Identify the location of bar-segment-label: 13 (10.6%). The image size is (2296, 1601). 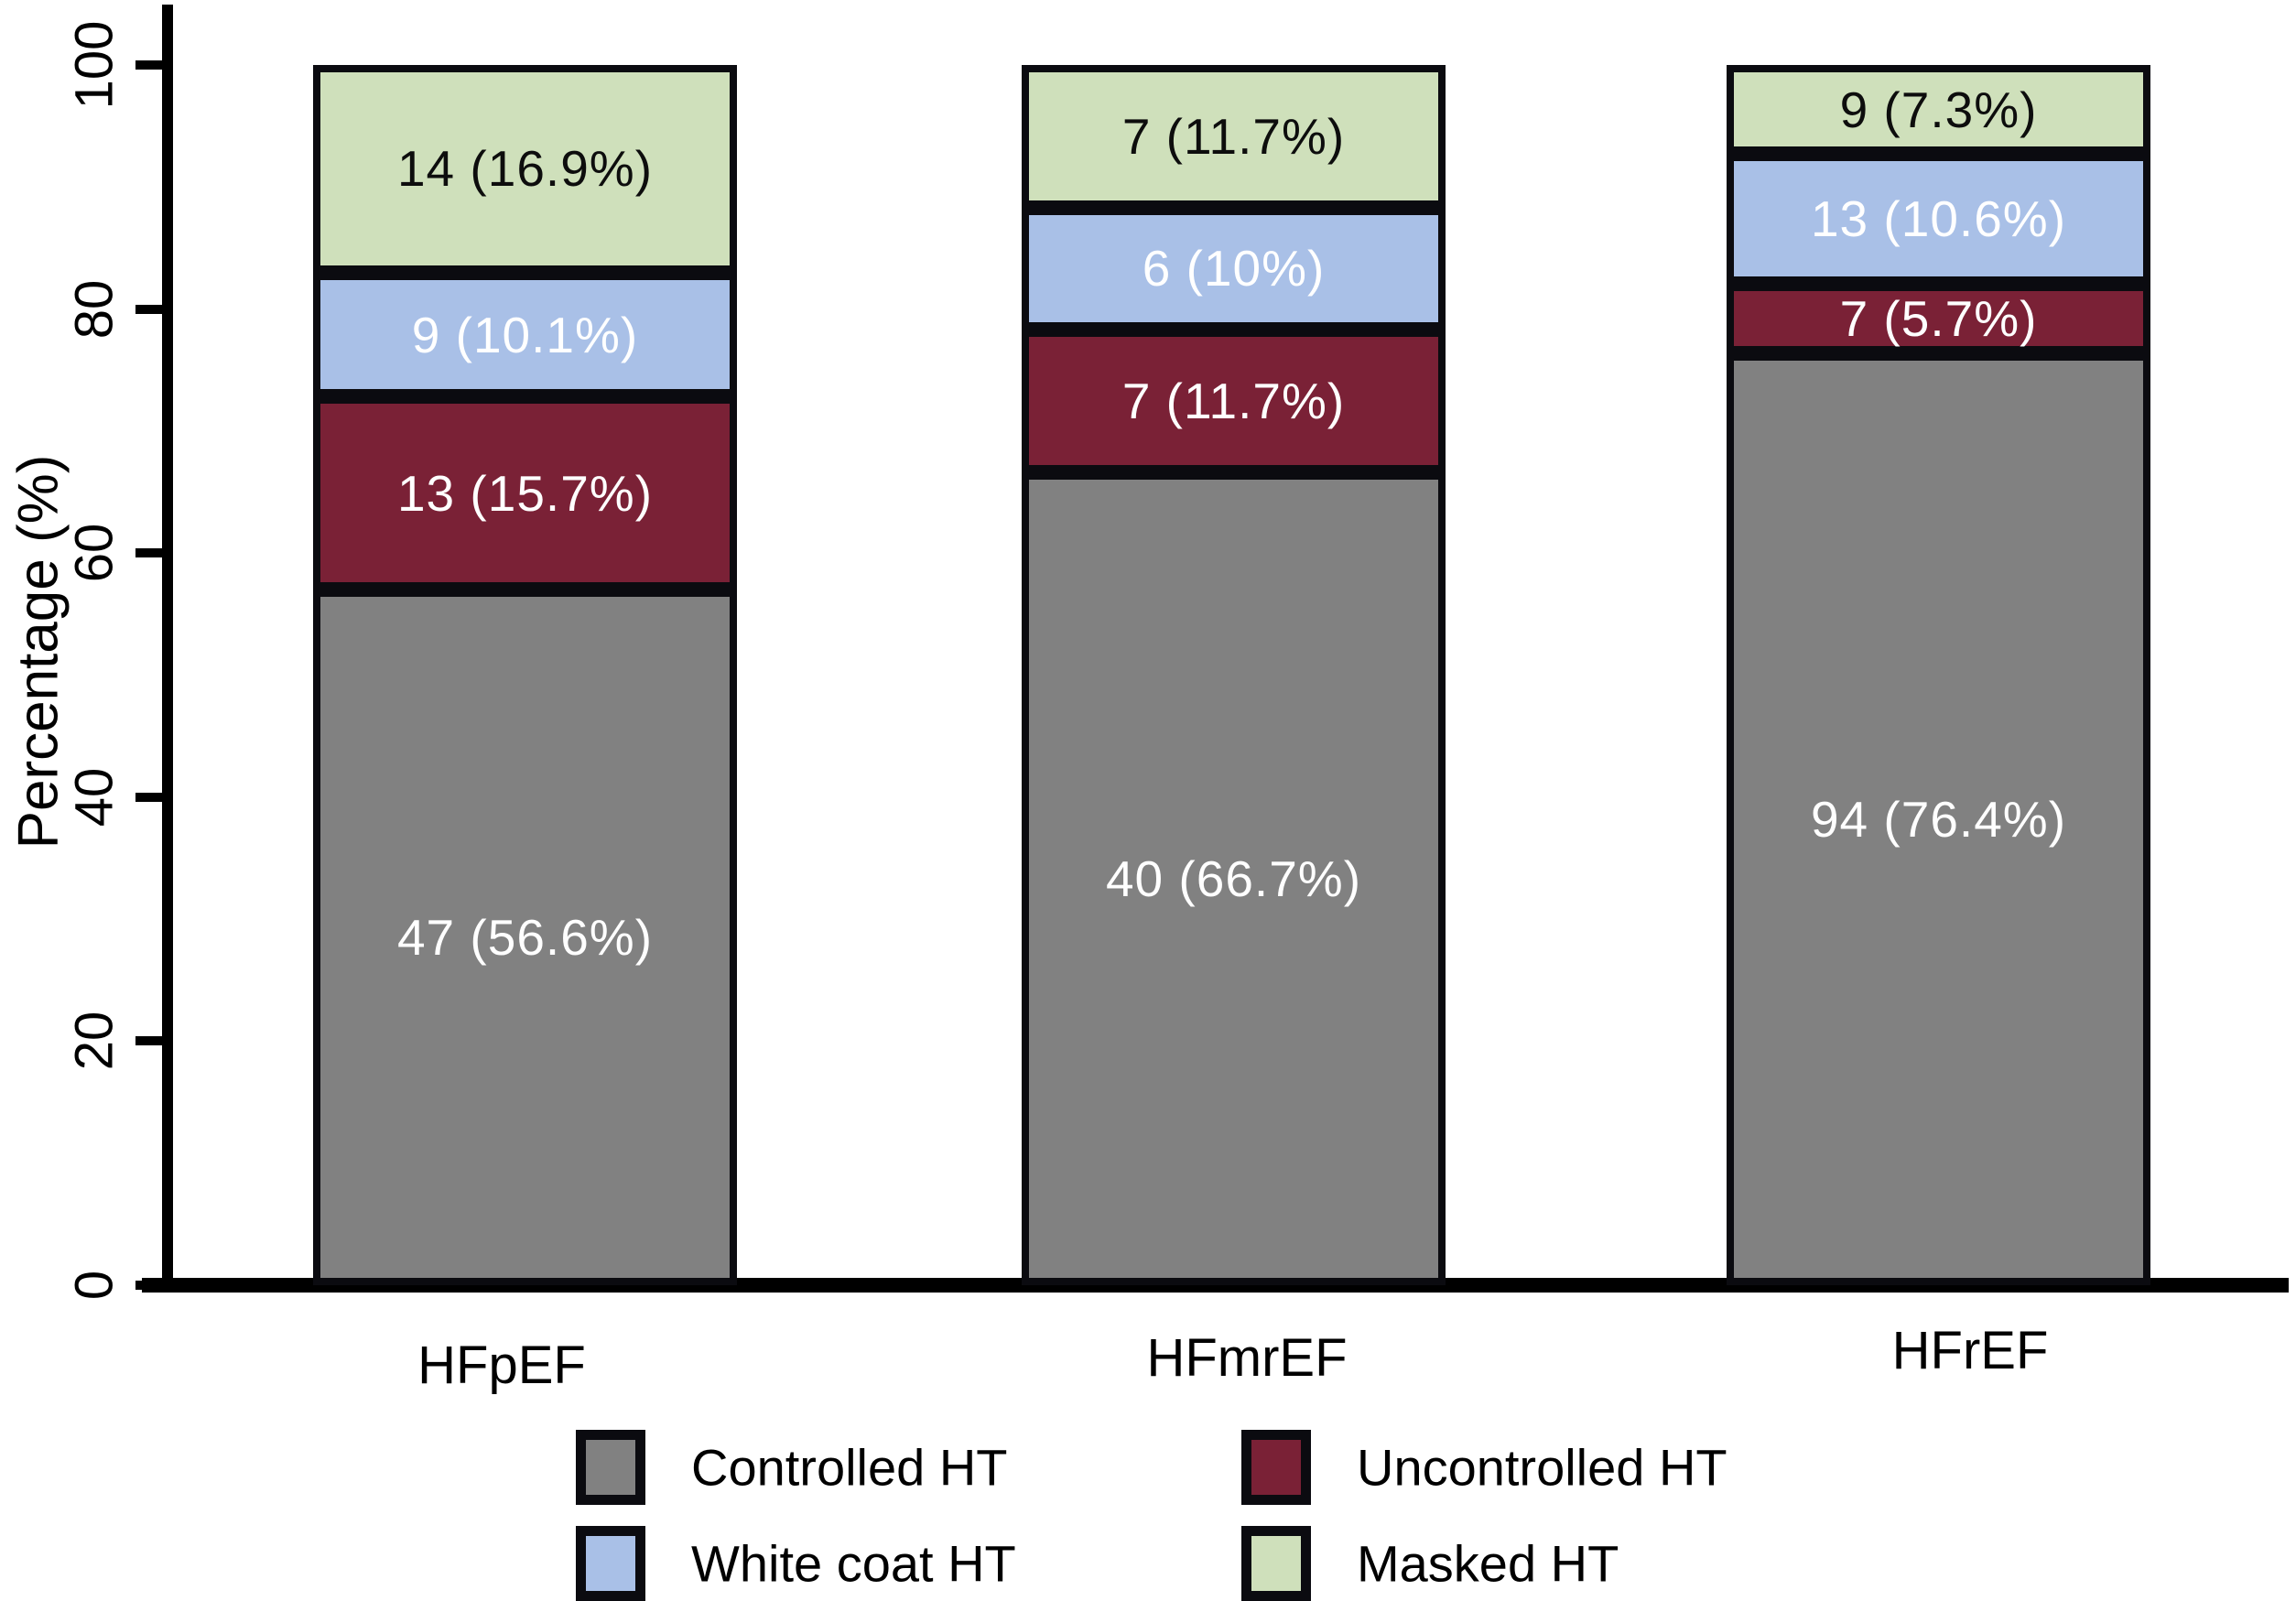
(1939, 218).